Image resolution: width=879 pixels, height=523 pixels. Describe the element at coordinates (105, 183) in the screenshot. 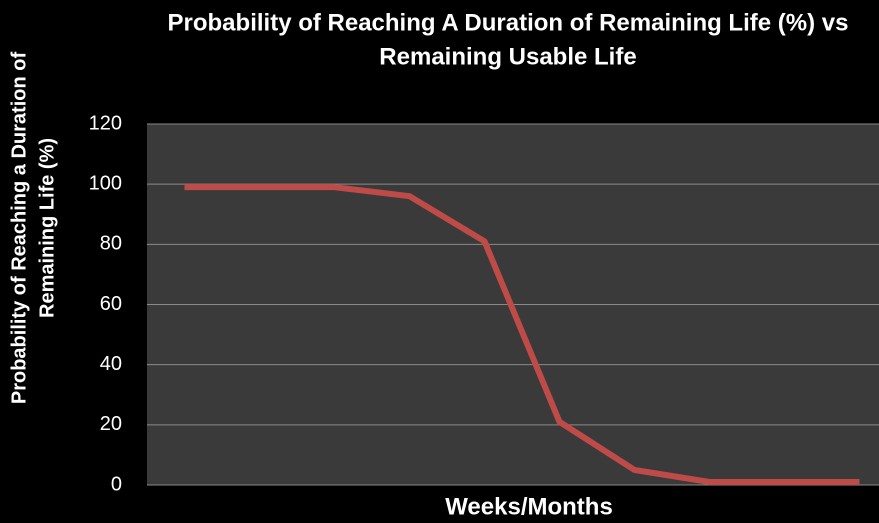

I see `y-tick-label: 100` at that location.